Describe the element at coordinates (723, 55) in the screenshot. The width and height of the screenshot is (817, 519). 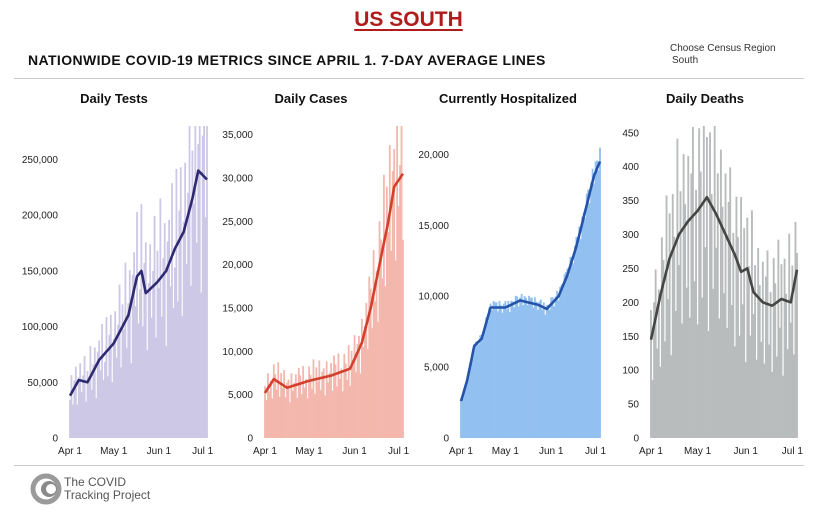
I see `census-region-picker: Choose Census Region South` at that location.